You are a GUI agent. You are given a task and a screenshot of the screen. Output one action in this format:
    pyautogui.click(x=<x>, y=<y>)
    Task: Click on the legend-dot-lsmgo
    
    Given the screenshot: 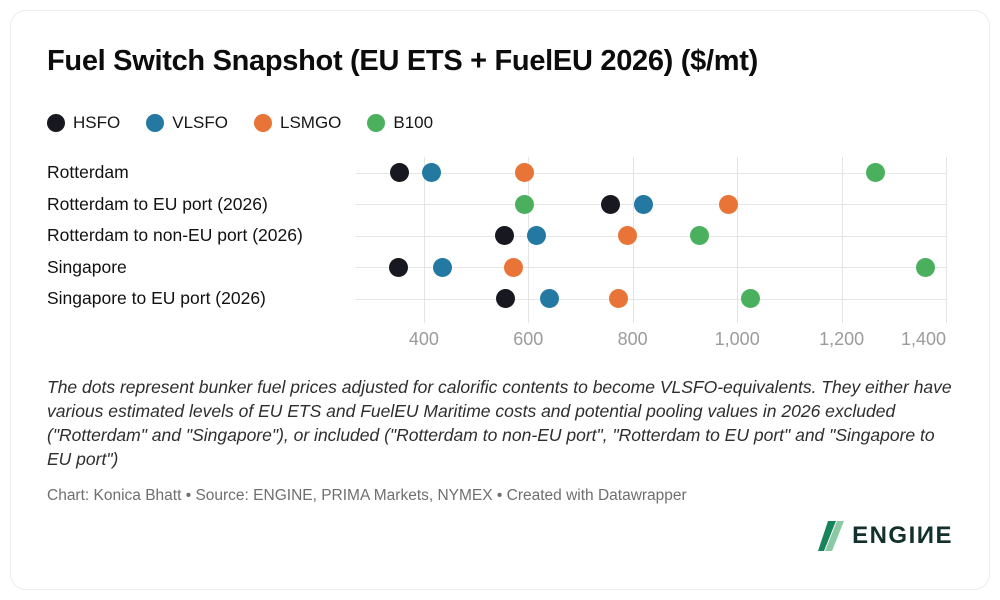 What is the action you would take?
    pyautogui.click(x=262, y=123)
    